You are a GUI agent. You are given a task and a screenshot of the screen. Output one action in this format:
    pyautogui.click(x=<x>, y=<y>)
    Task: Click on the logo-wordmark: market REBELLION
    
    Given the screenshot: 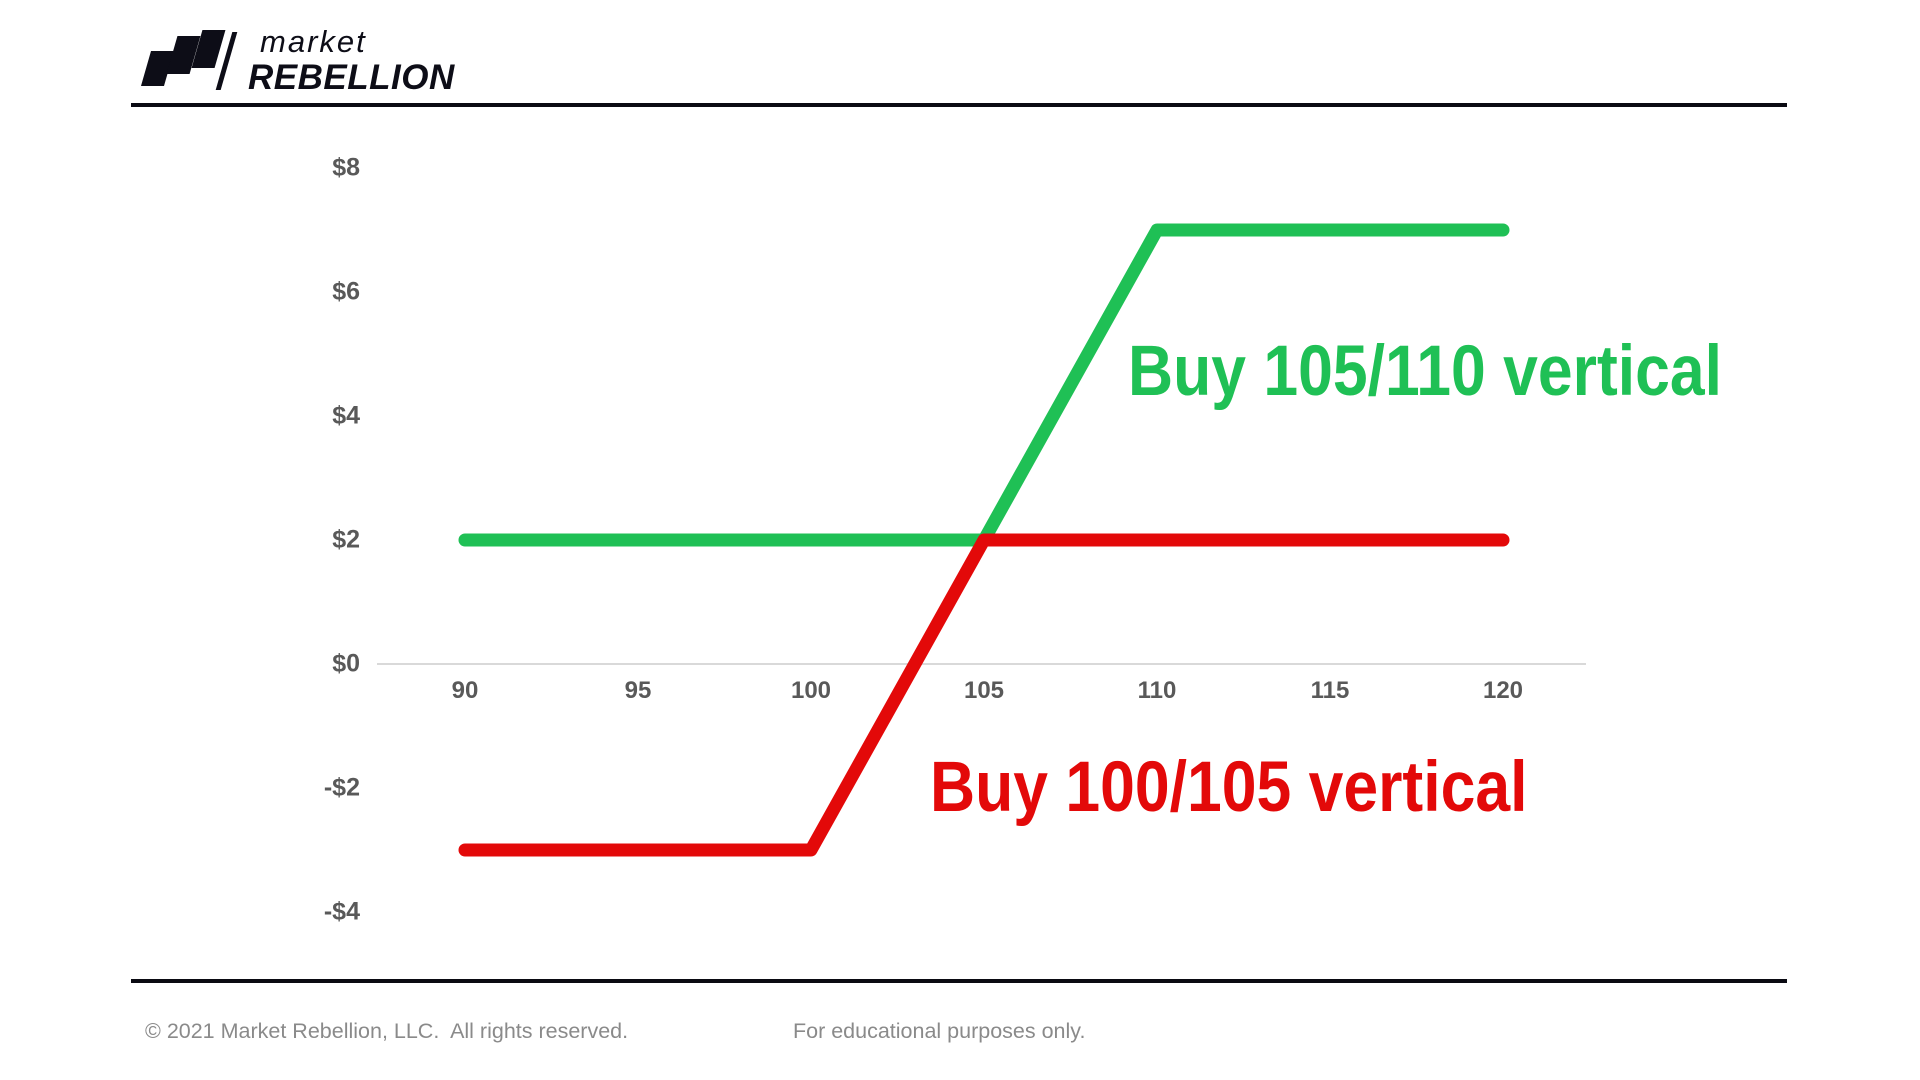 What is the action you would take?
    pyautogui.click(x=351, y=60)
    